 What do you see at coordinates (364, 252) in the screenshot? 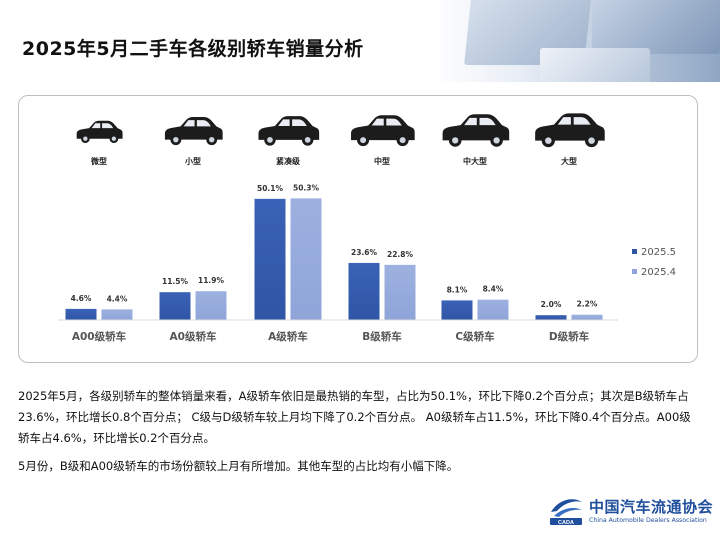
I see `data-label: 23.6%` at bounding box center [364, 252].